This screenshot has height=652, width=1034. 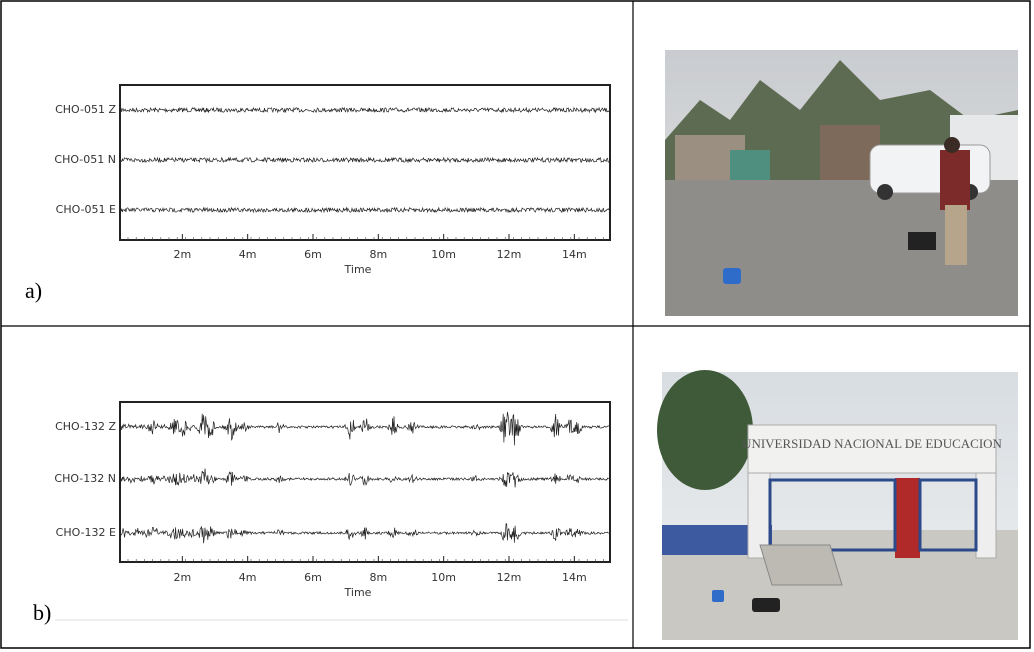 I want to click on trace-label: CHO-132 N, so click(x=85, y=478).